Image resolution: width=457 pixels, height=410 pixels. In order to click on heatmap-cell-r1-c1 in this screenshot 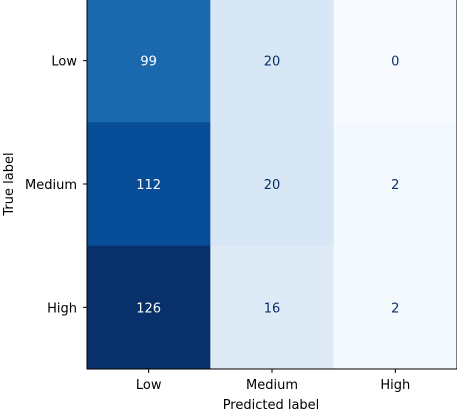, I will do `click(272, 184)`.